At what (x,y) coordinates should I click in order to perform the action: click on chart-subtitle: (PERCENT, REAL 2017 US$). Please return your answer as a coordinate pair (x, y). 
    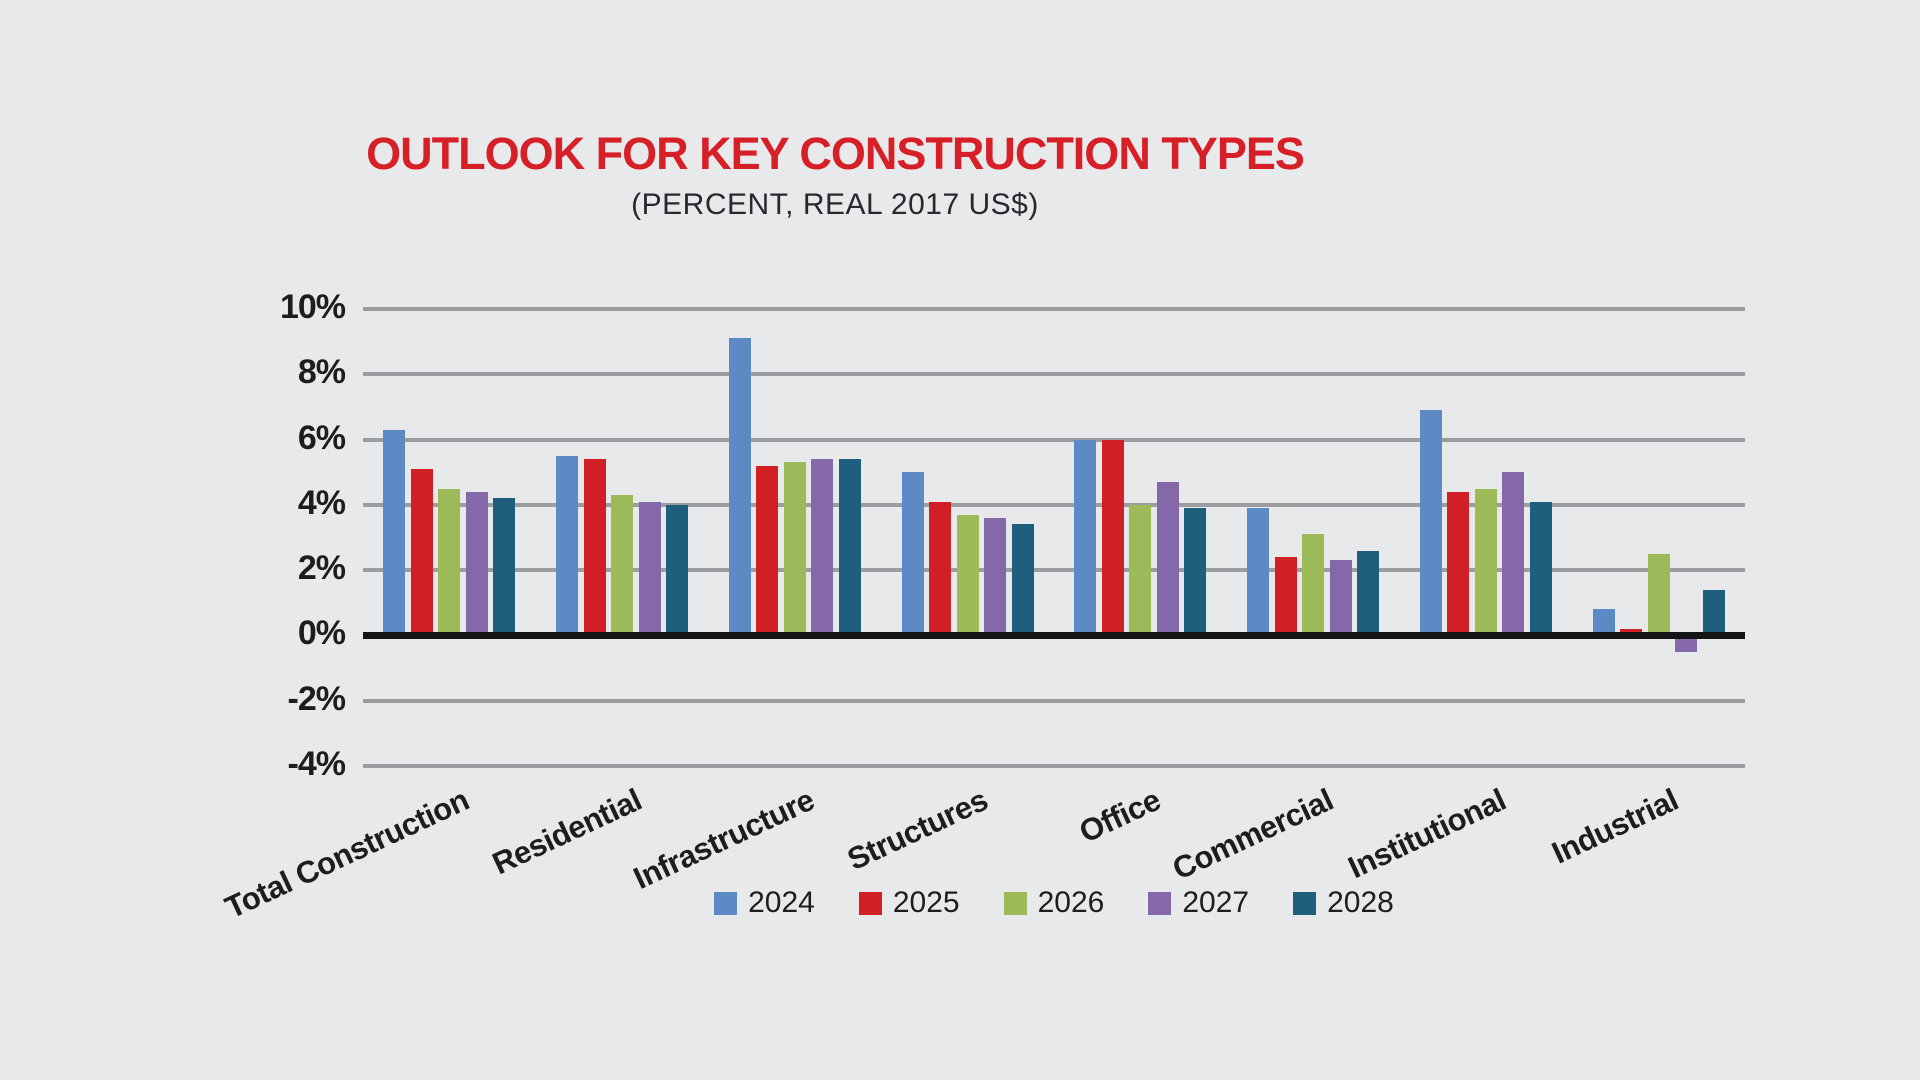
    Looking at the image, I should click on (835, 204).